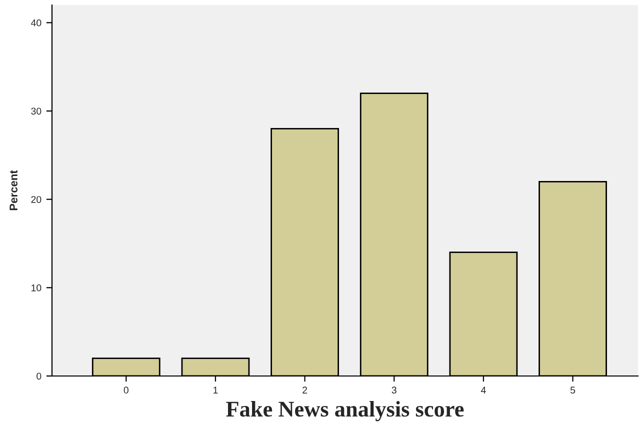 The height and width of the screenshot is (434, 639). What do you see at coordinates (14, 190) in the screenshot?
I see `y-axis-title: Percent` at bounding box center [14, 190].